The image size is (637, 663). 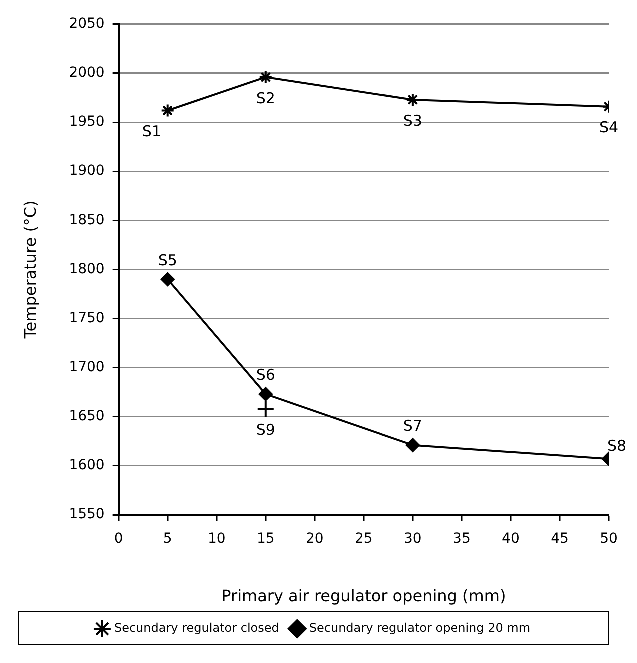 I want to click on annotation: S5, so click(x=168, y=260).